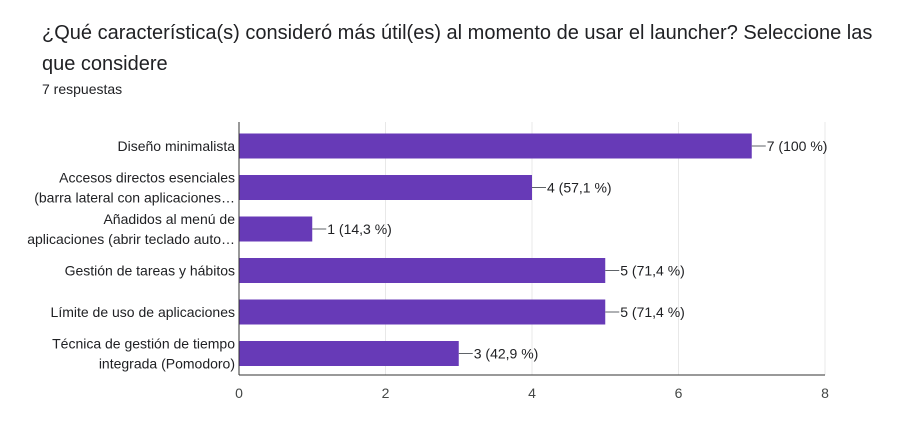 The height and width of the screenshot is (428, 914). What do you see at coordinates (177, 146) in the screenshot?
I see `category-label: Diseño minimalista` at bounding box center [177, 146].